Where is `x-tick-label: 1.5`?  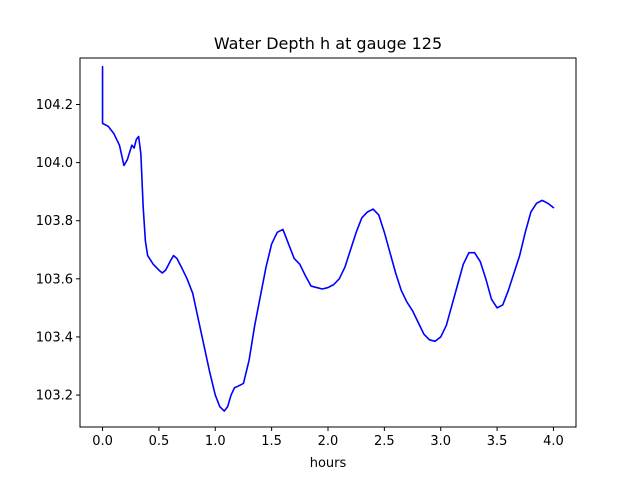
x-tick-label: 1.5 is located at coordinates (271, 441).